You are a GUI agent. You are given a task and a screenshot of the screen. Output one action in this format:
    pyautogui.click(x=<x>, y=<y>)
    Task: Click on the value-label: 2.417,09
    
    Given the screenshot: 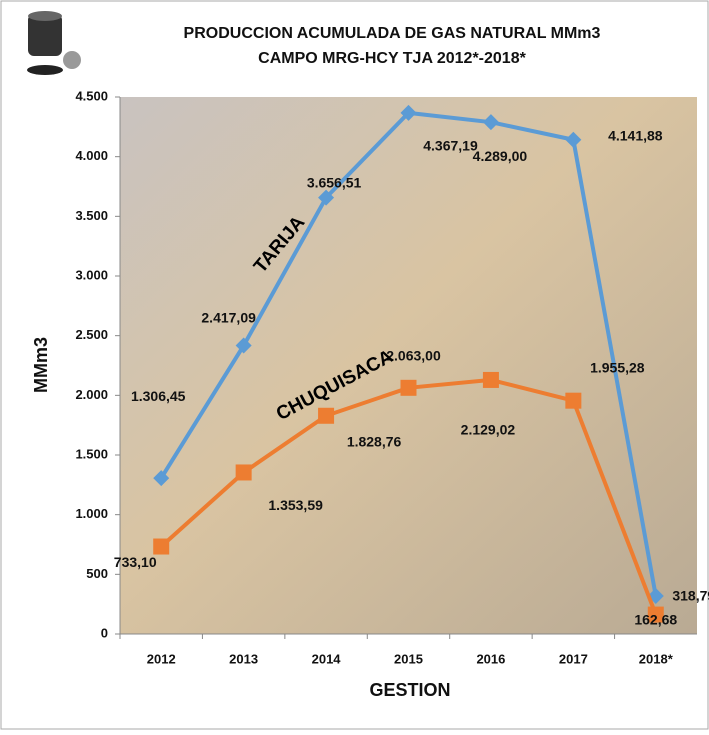 What is the action you would take?
    pyautogui.click(x=228, y=317)
    